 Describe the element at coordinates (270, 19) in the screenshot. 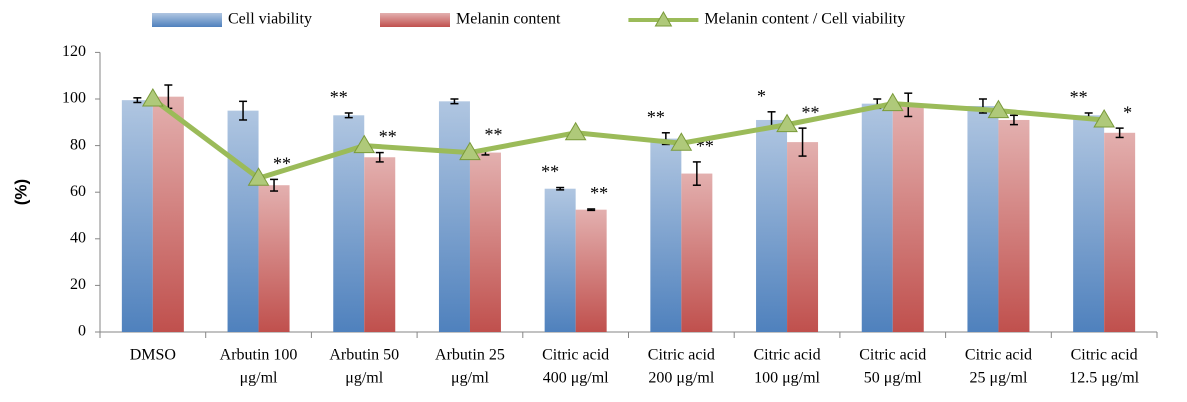

I see `legend-label: Cell viability` at that location.